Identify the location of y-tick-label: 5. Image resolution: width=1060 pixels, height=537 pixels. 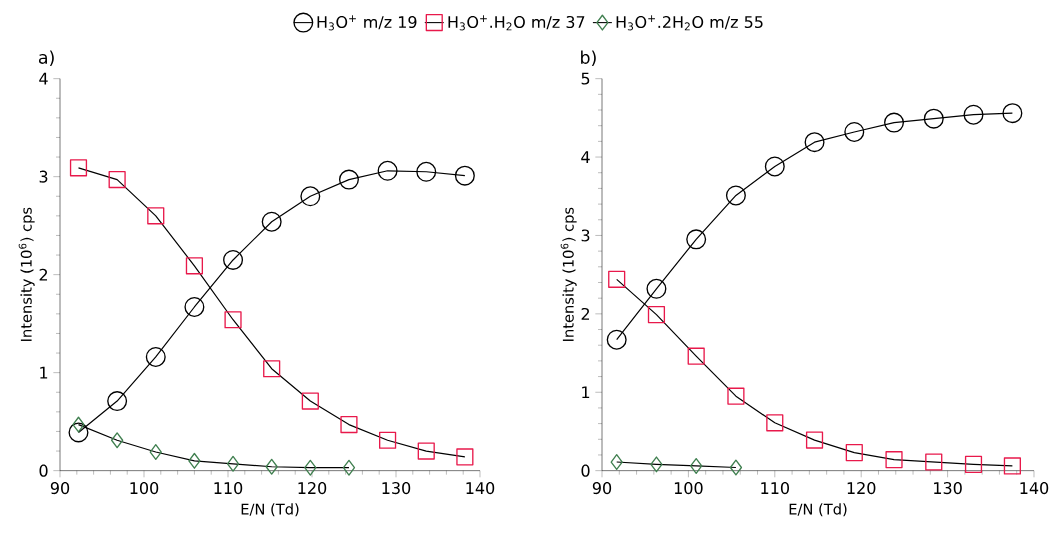
(585, 78).